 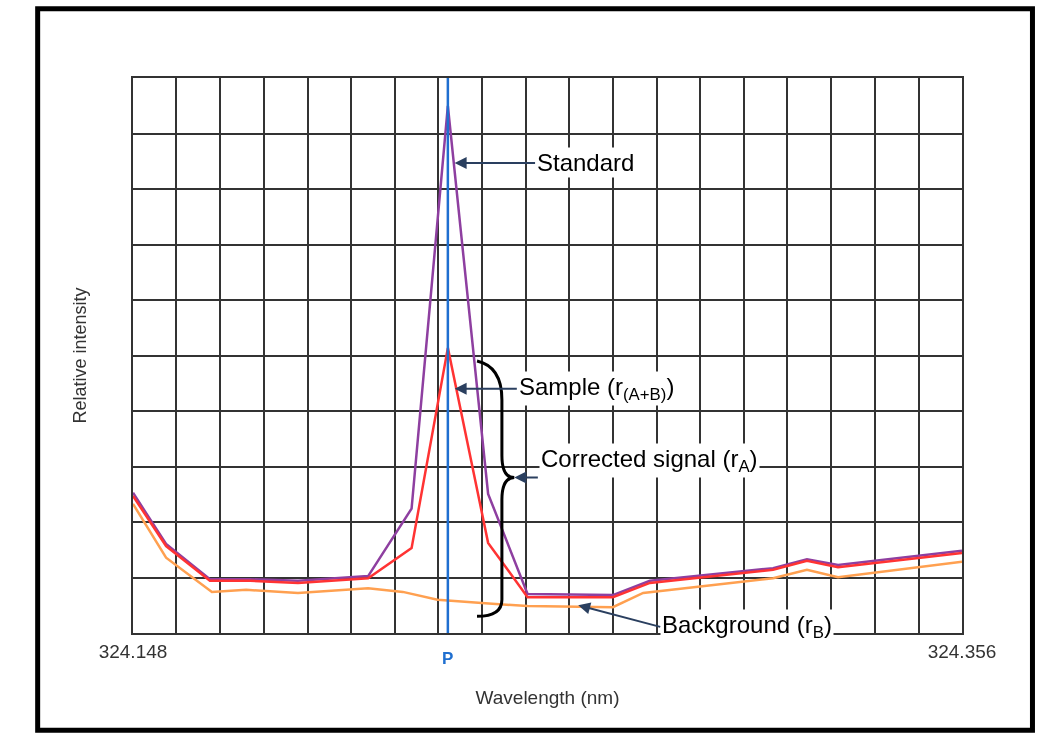 What do you see at coordinates (649, 461) in the screenshot?
I see `annotation: Corrected signal (r$_{A}$)` at bounding box center [649, 461].